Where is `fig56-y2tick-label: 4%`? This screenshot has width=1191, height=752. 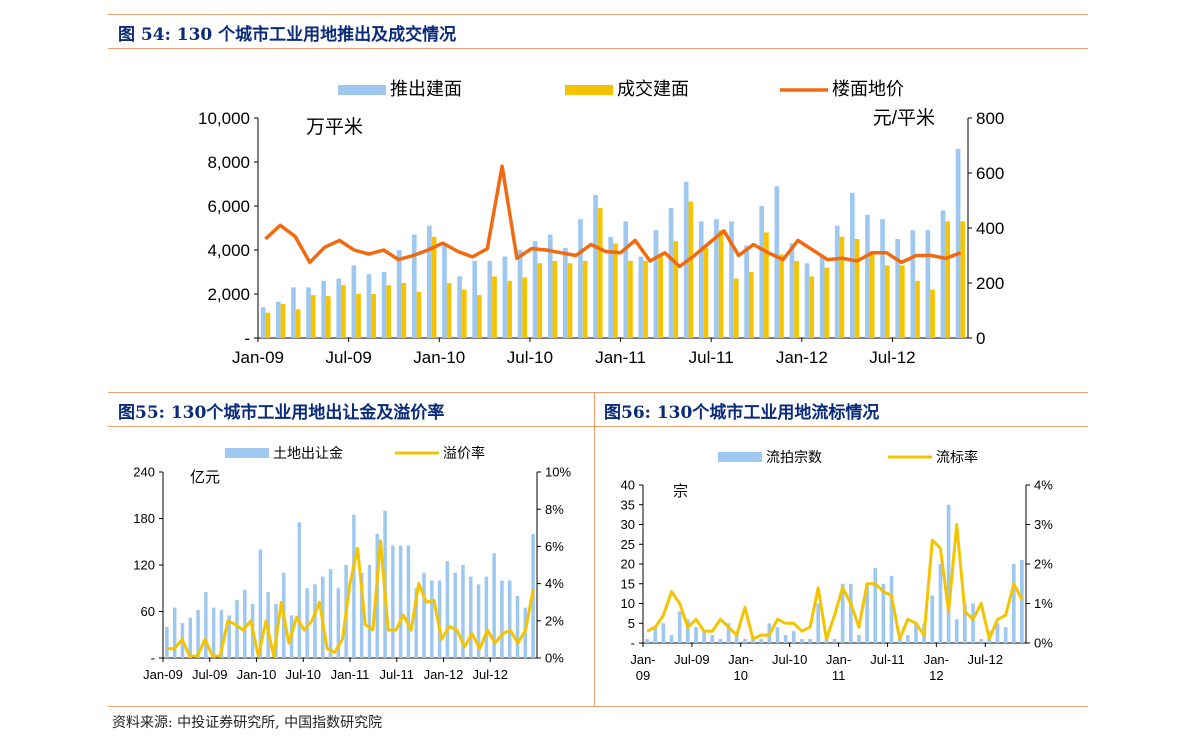
fig56-y2tick-label: 4% is located at coordinates (1043, 485).